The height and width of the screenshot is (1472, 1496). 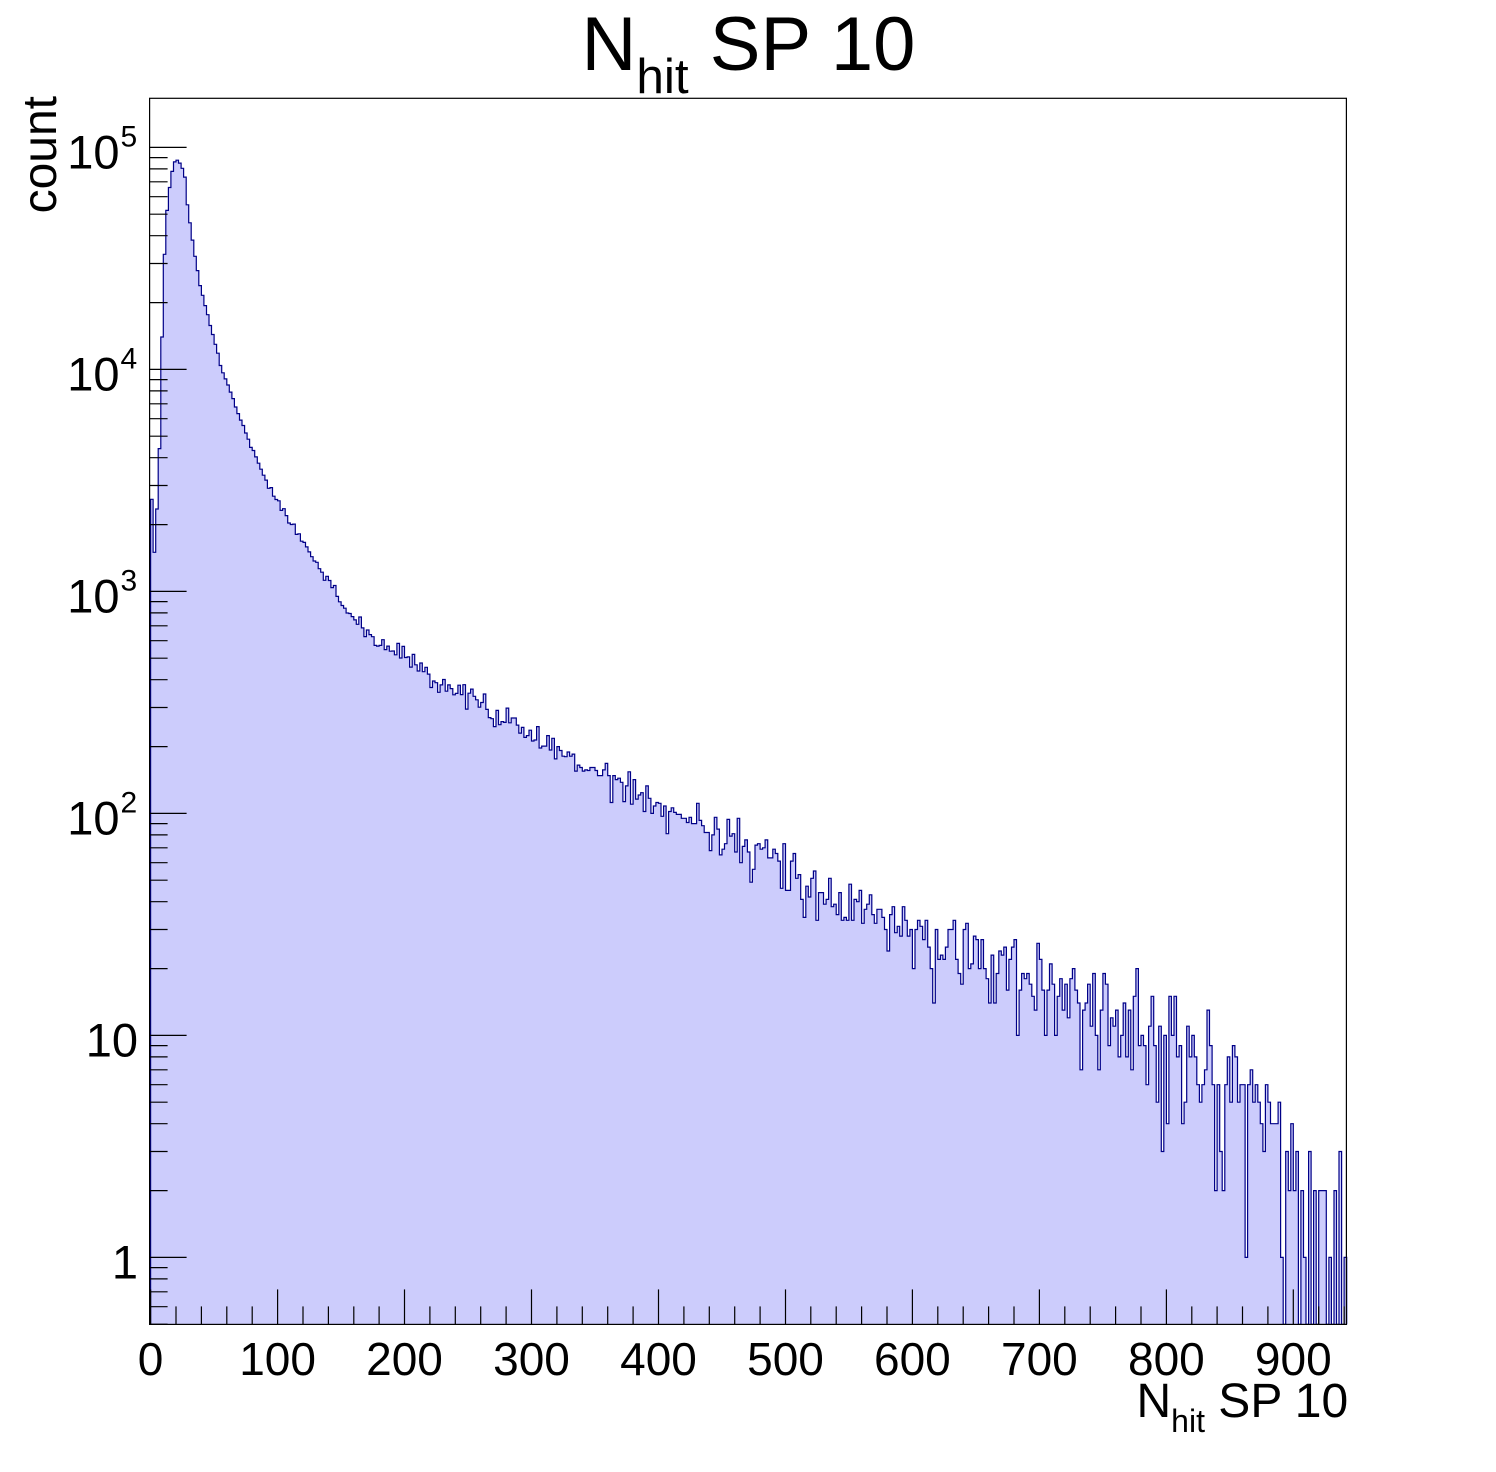 What do you see at coordinates (658, 1359) in the screenshot?
I see `svg-text: 400` at bounding box center [658, 1359].